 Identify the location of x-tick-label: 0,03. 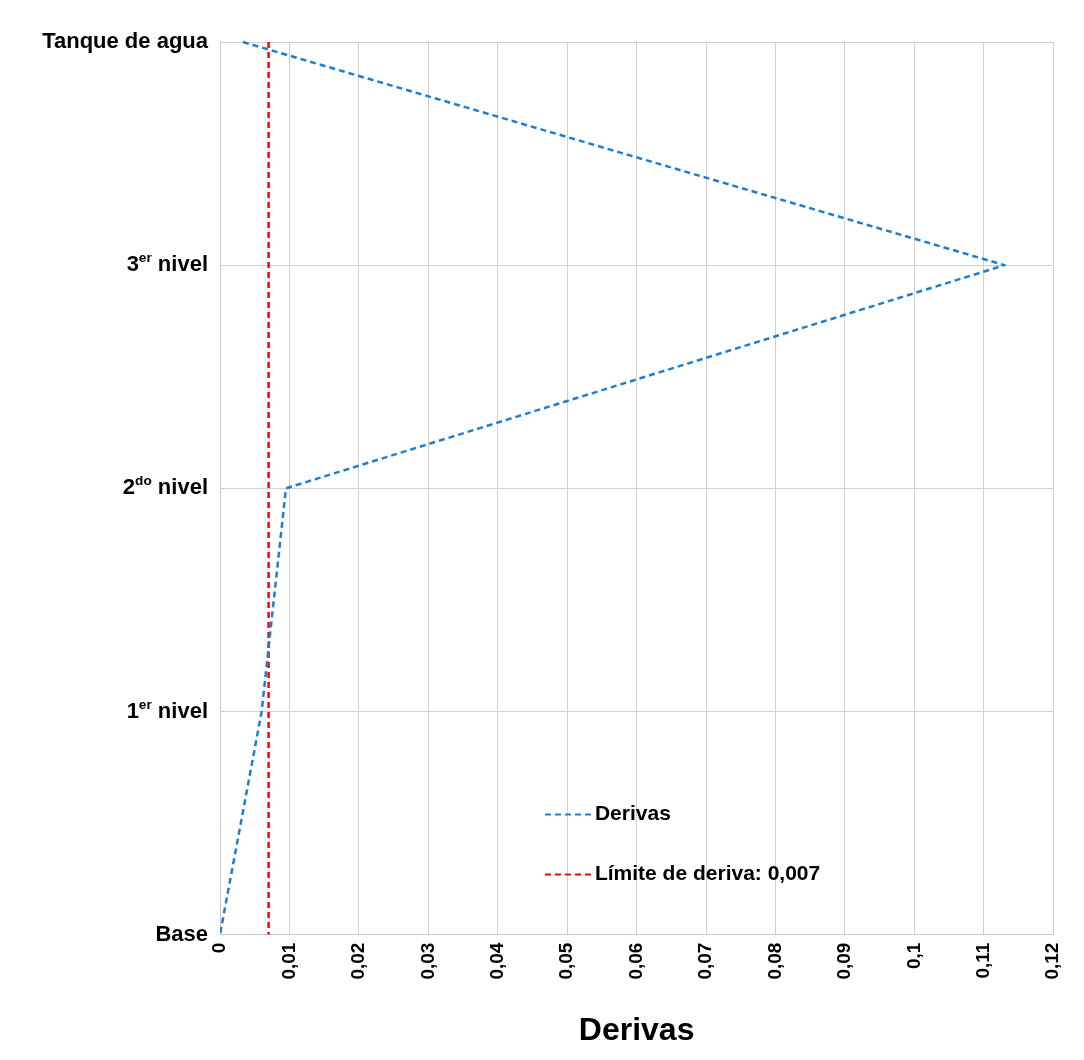
(427, 961).